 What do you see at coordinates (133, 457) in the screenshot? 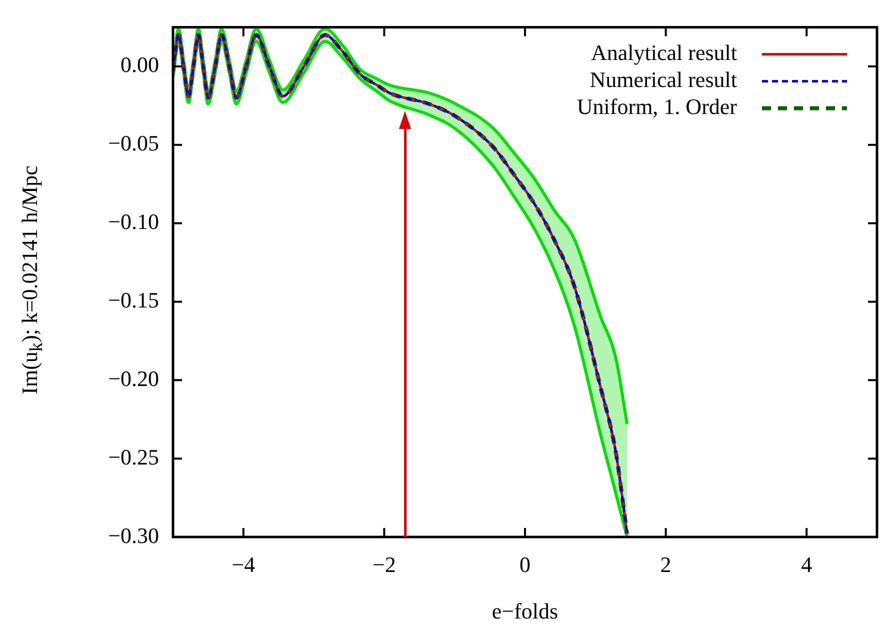
I see `y-tick-label: −0.25` at bounding box center [133, 457].